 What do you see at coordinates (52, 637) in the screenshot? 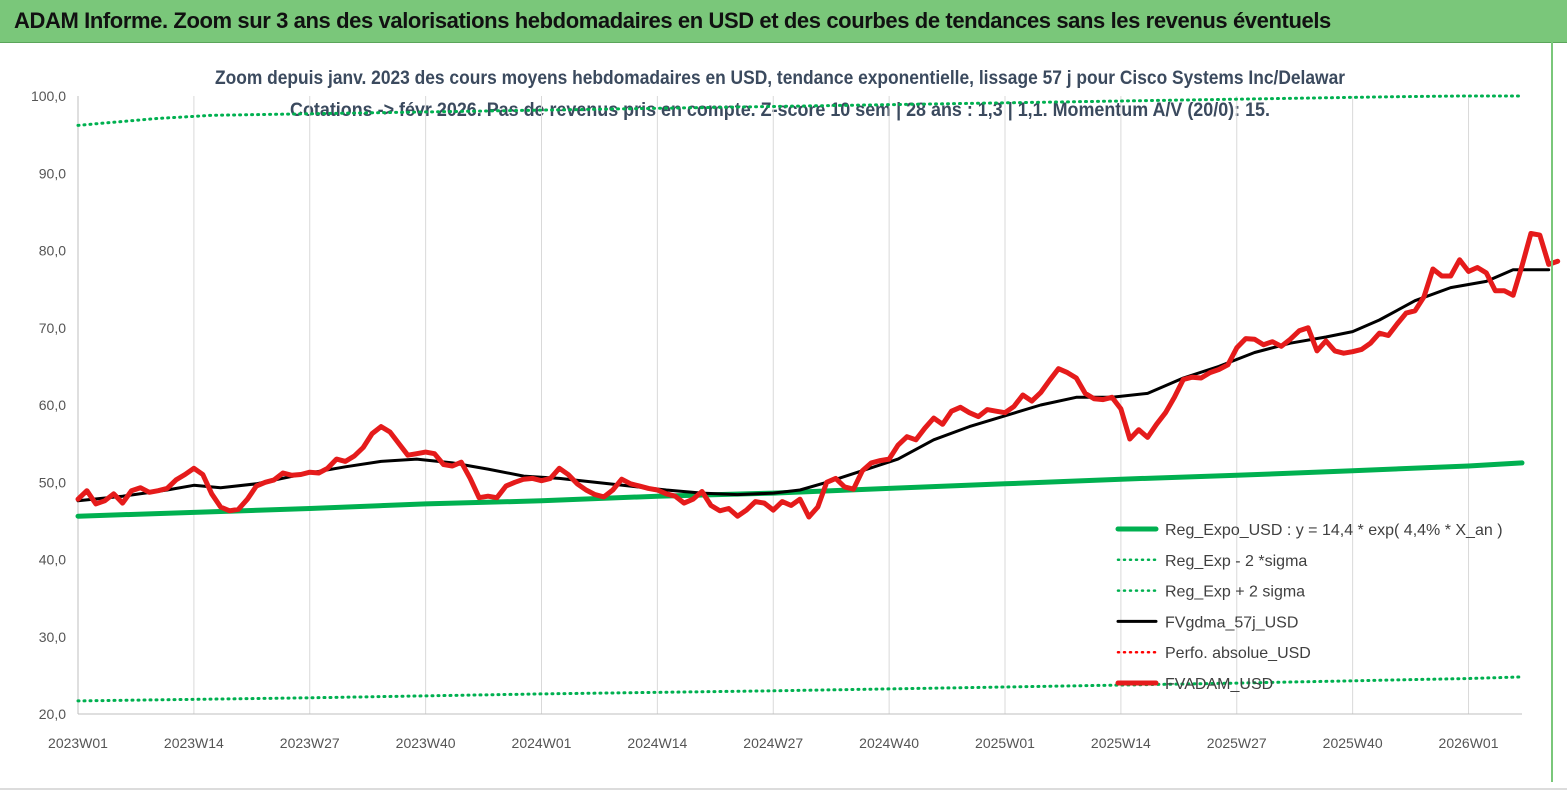
I see `y-tick-label: 30,0` at bounding box center [52, 637].